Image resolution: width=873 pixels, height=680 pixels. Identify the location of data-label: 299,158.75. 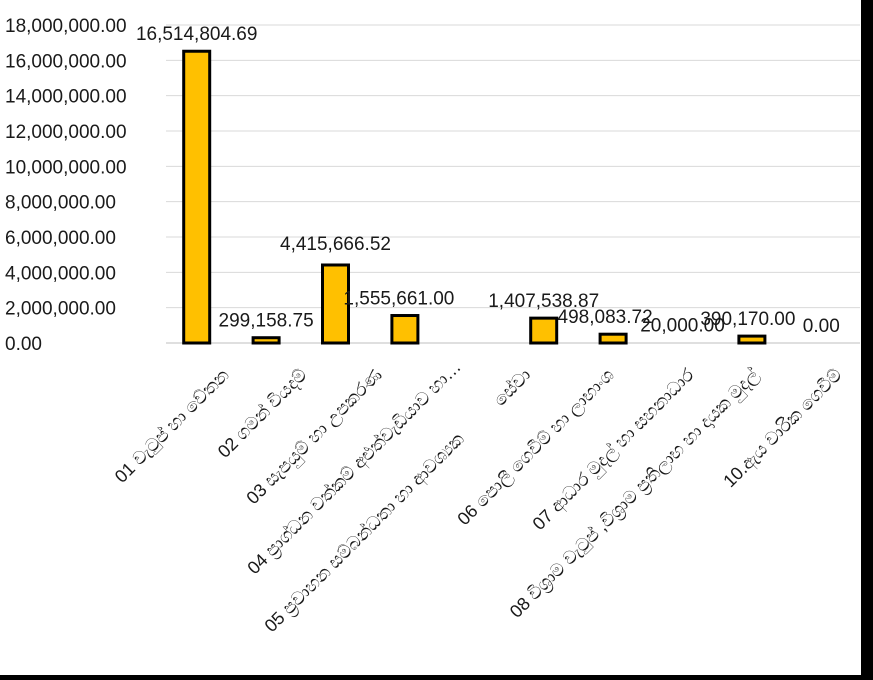
(266, 321).